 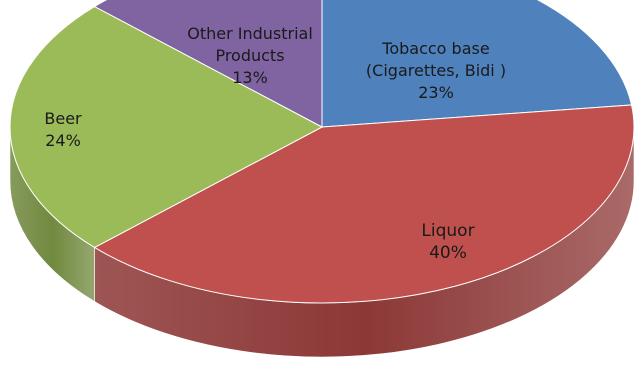 What do you see at coordinates (436, 92) in the screenshot?
I see `pie-percent-label-0: 23%` at bounding box center [436, 92].